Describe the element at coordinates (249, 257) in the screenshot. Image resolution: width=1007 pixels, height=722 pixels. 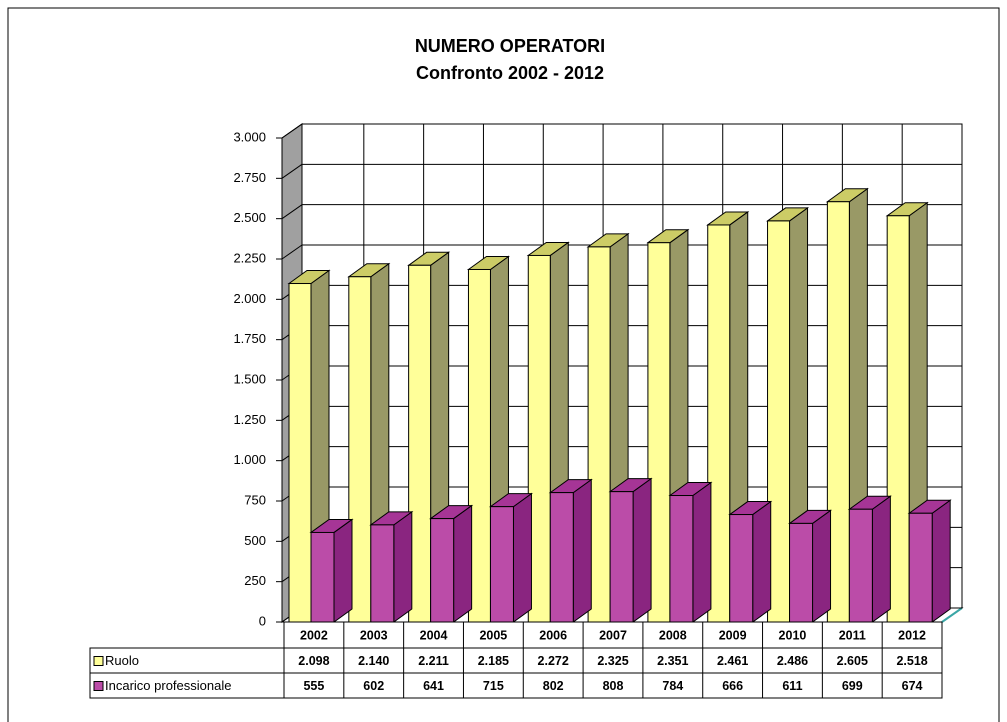
I see `y-tick-label: 2.250` at that location.